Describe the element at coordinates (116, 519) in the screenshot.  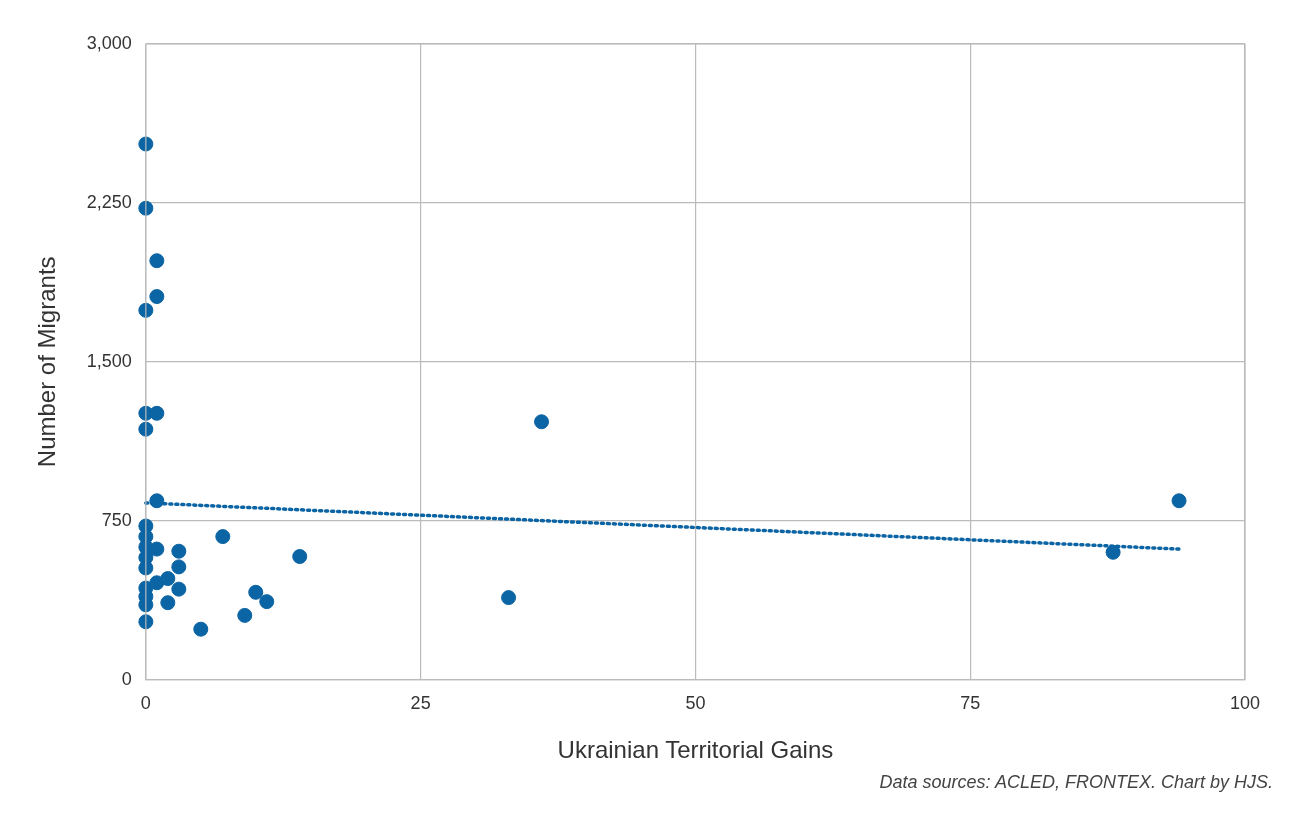
I see `y-tick-label: 750` at that location.